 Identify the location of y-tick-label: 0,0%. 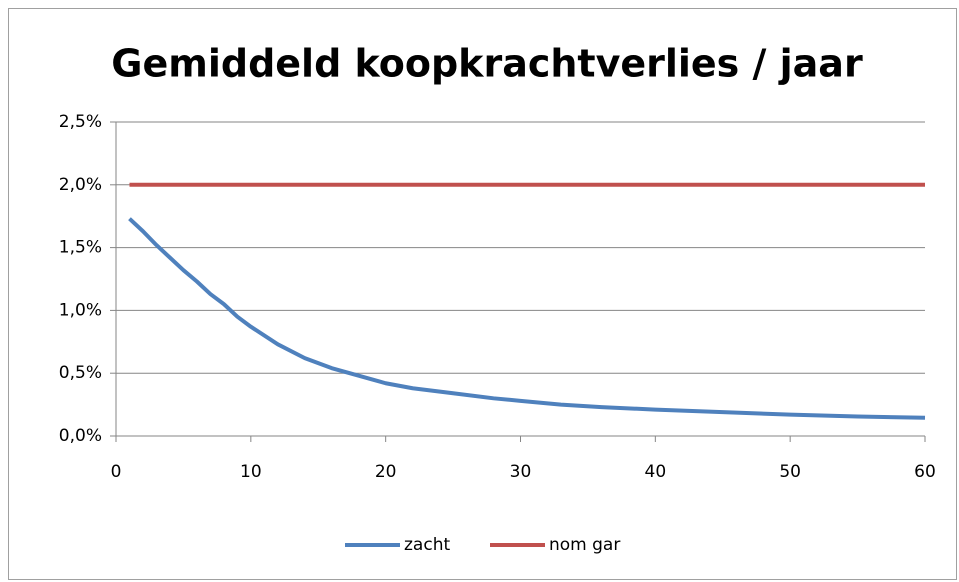
(80, 436).